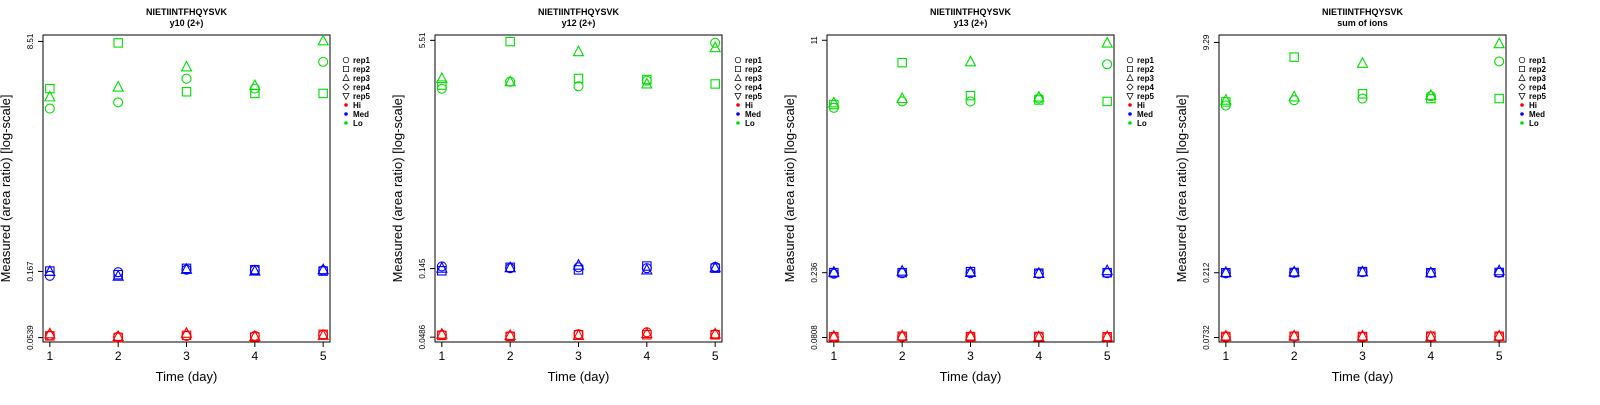 The height and width of the screenshot is (405, 1600). What do you see at coordinates (578, 270) in the screenshot?
I see `data-point-med-rep2` at bounding box center [578, 270].